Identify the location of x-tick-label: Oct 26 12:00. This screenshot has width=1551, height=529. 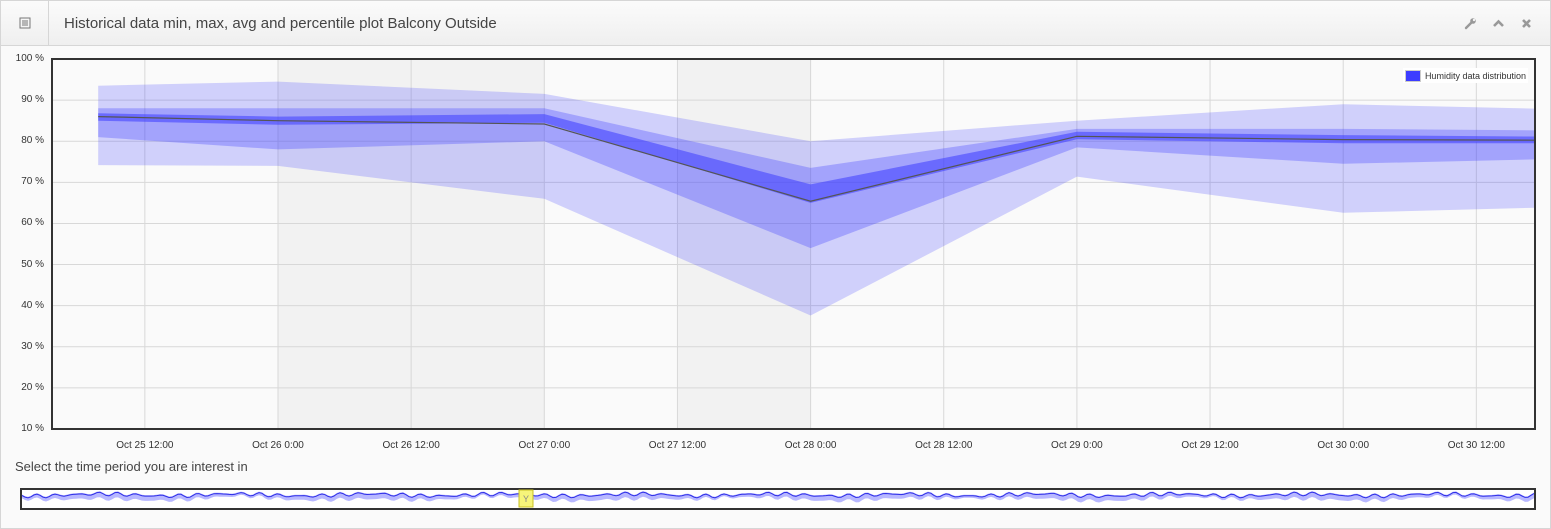
(411, 445).